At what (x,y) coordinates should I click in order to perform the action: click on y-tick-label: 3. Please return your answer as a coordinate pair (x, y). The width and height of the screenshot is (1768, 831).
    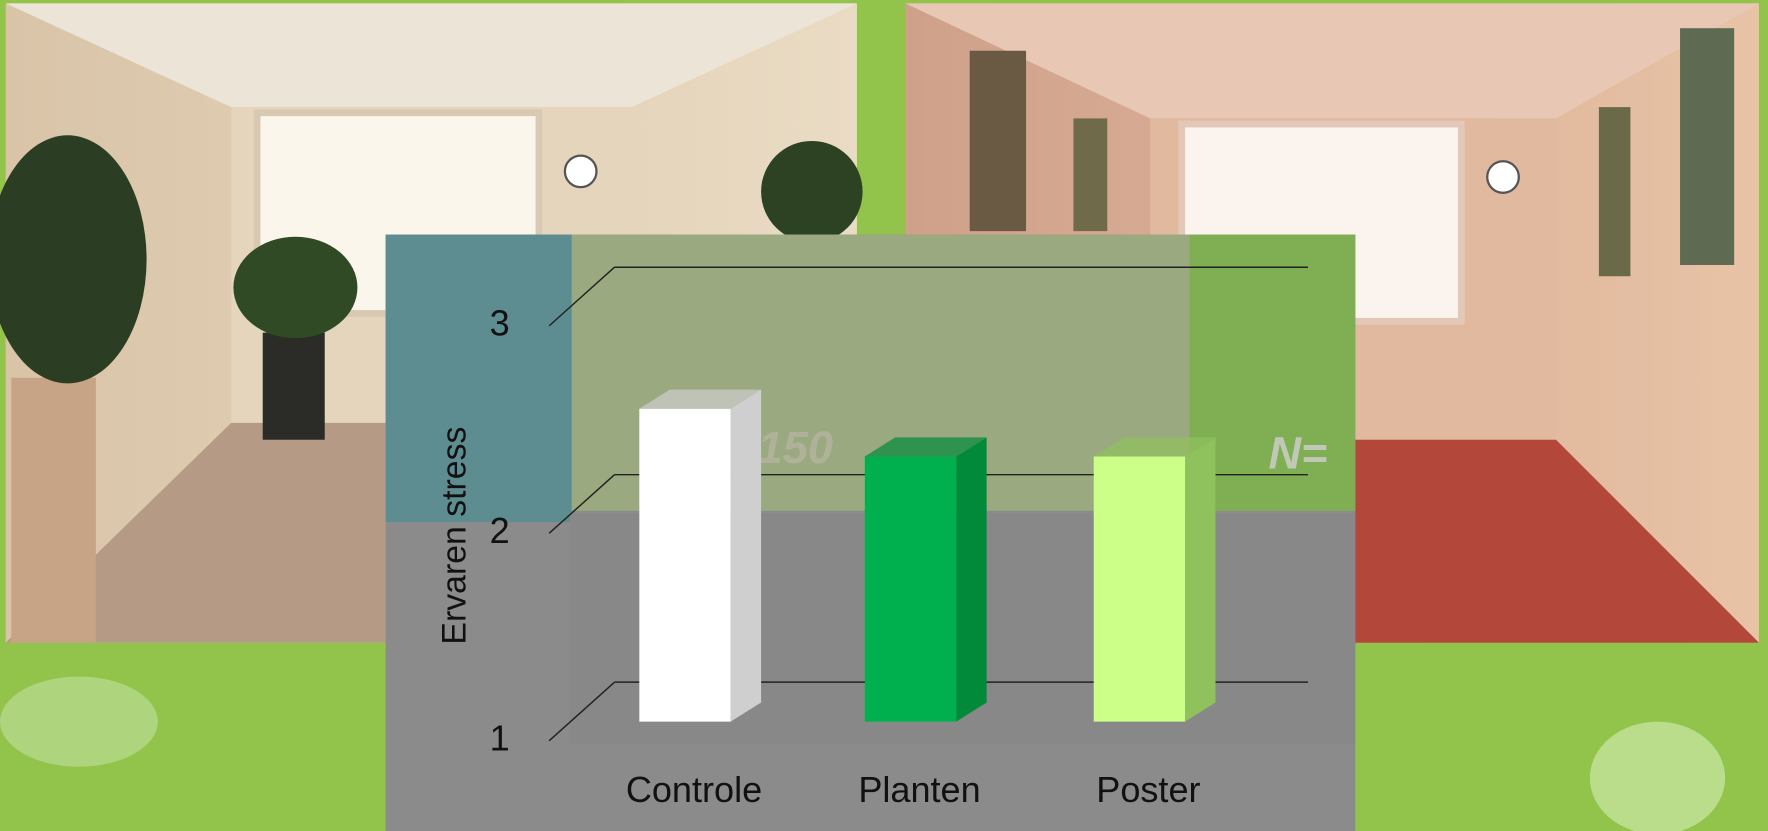
    Looking at the image, I should click on (500, 322).